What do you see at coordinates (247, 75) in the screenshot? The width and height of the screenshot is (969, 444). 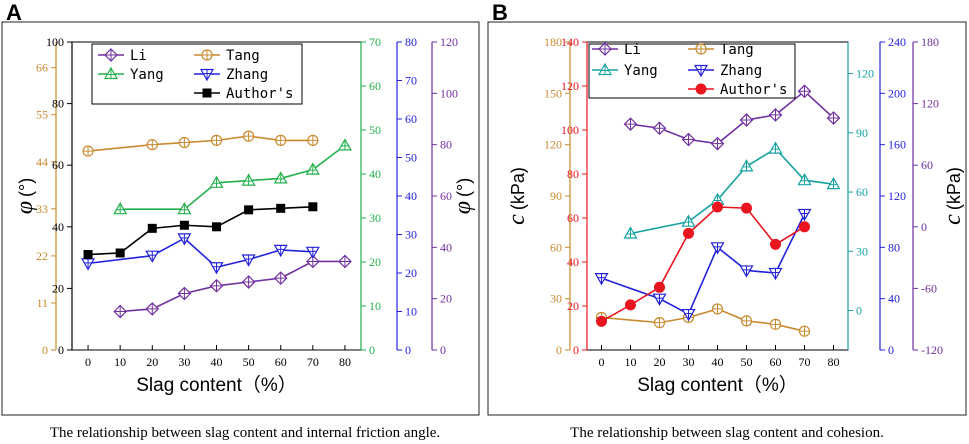 I see `legend-label: Zhang` at bounding box center [247, 75].